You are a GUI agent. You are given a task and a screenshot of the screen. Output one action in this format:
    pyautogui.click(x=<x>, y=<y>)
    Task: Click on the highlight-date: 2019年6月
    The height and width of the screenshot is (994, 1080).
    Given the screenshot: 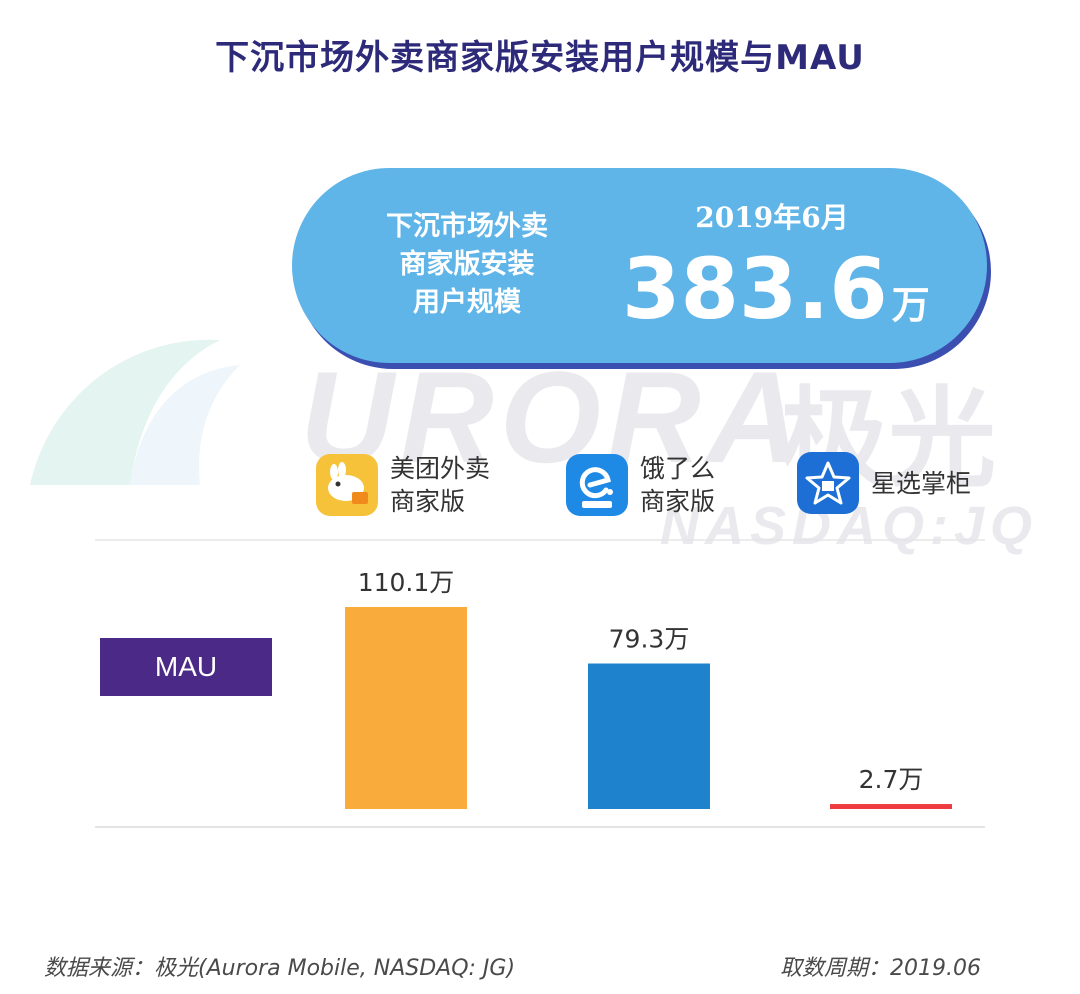 What is the action you would take?
    pyautogui.click(x=772, y=217)
    